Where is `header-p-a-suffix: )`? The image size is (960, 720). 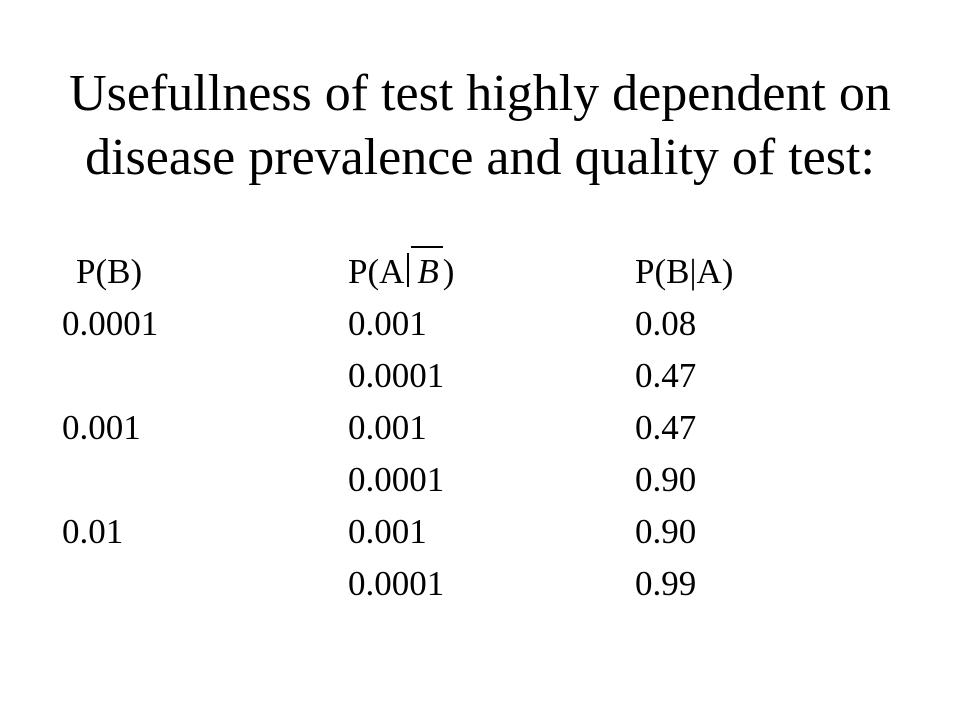
header-p-a-suffix: ) is located at coordinates (448, 271).